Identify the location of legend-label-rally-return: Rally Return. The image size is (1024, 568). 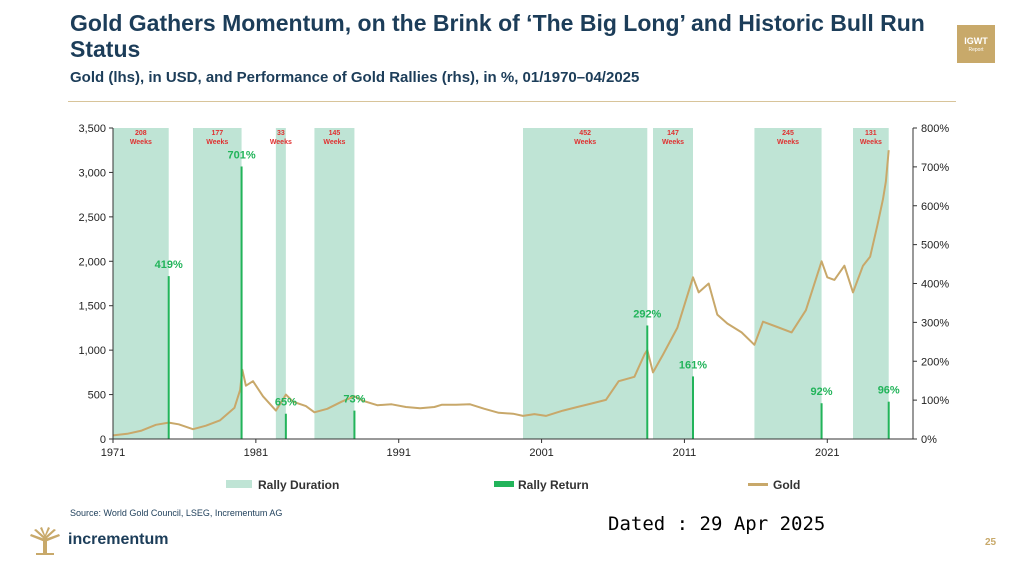
(553, 485).